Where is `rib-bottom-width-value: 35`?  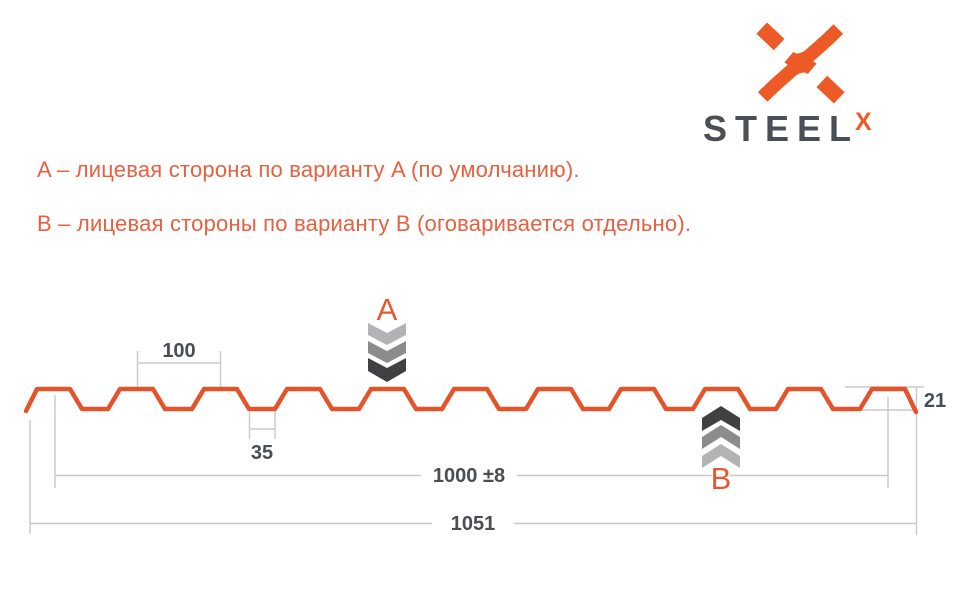
rib-bottom-width-value: 35 is located at coordinates (262, 453).